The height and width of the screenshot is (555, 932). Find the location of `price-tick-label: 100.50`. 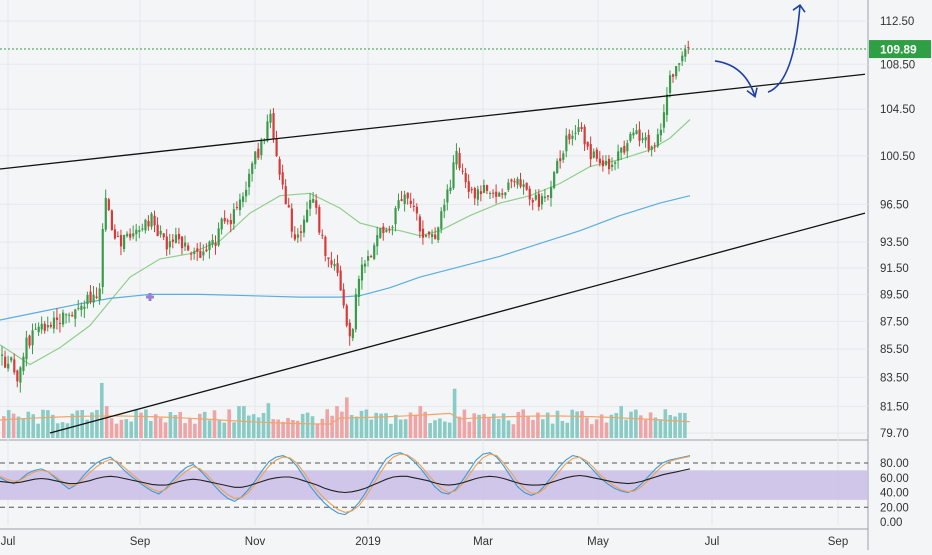

price-tick-label: 100.50 is located at coordinates (897, 157).